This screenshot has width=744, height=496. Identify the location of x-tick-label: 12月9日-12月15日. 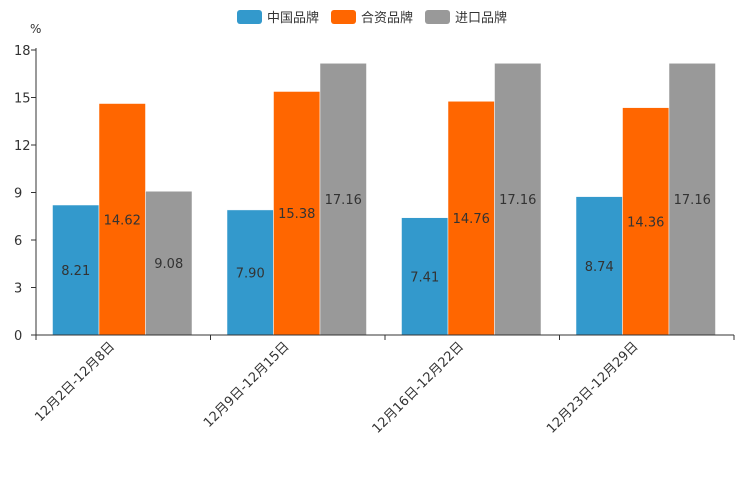
(247, 385).